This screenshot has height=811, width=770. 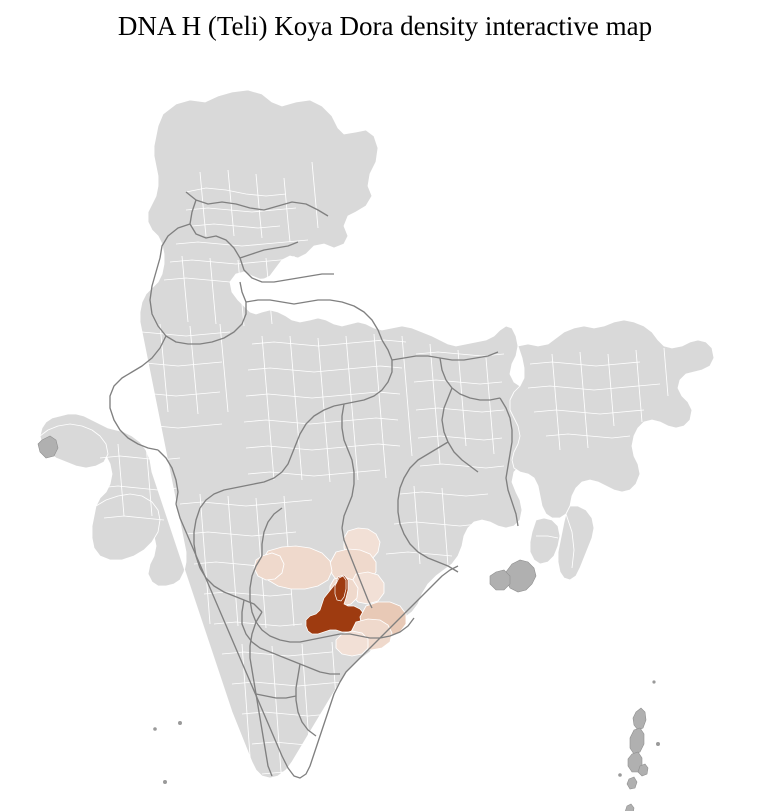 What do you see at coordinates (513, 576) in the screenshot?
I see `sundarbans-islands` at bounding box center [513, 576].